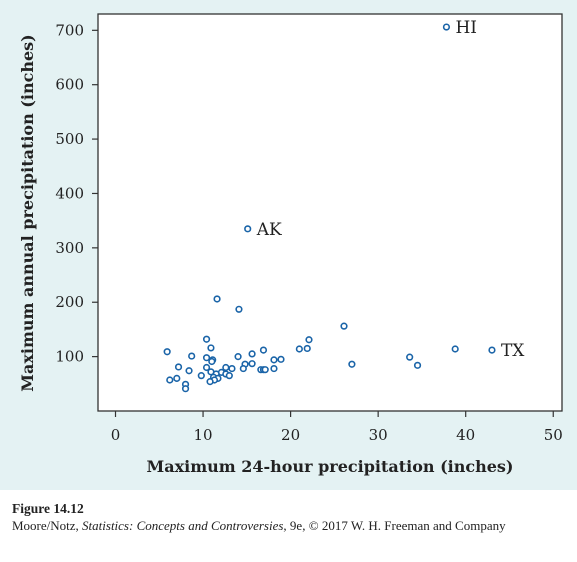 This screenshot has width=577, height=562. Describe the element at coordinates (27, 212) in the screenshot. I see `y-axis-title: Maximum annual precipitation (inches)` at that location.